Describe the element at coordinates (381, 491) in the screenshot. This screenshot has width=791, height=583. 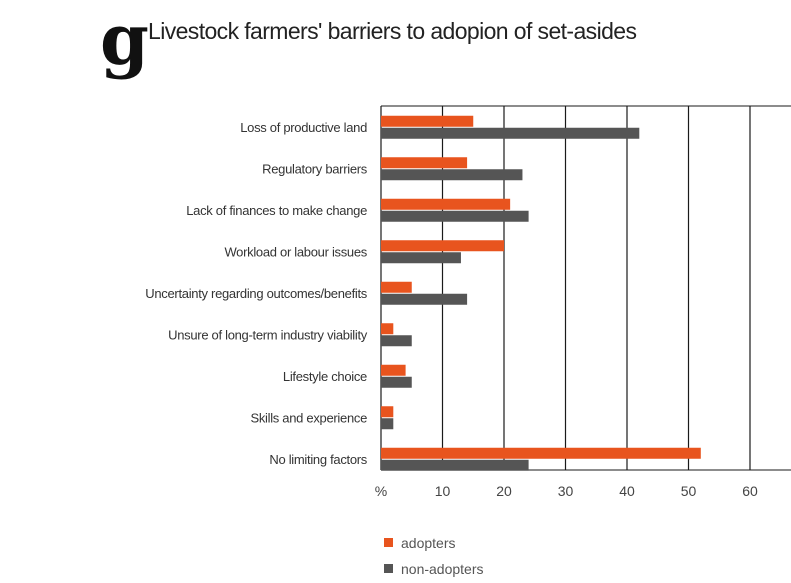
I see `x-tick-label: %` at that location.